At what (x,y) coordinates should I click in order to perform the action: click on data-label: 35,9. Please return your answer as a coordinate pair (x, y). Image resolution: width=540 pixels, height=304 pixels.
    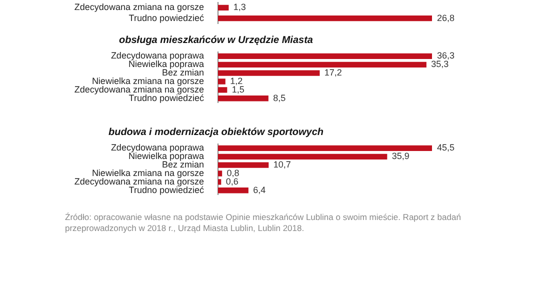
    Looking at the image, I should click on (401, 156).